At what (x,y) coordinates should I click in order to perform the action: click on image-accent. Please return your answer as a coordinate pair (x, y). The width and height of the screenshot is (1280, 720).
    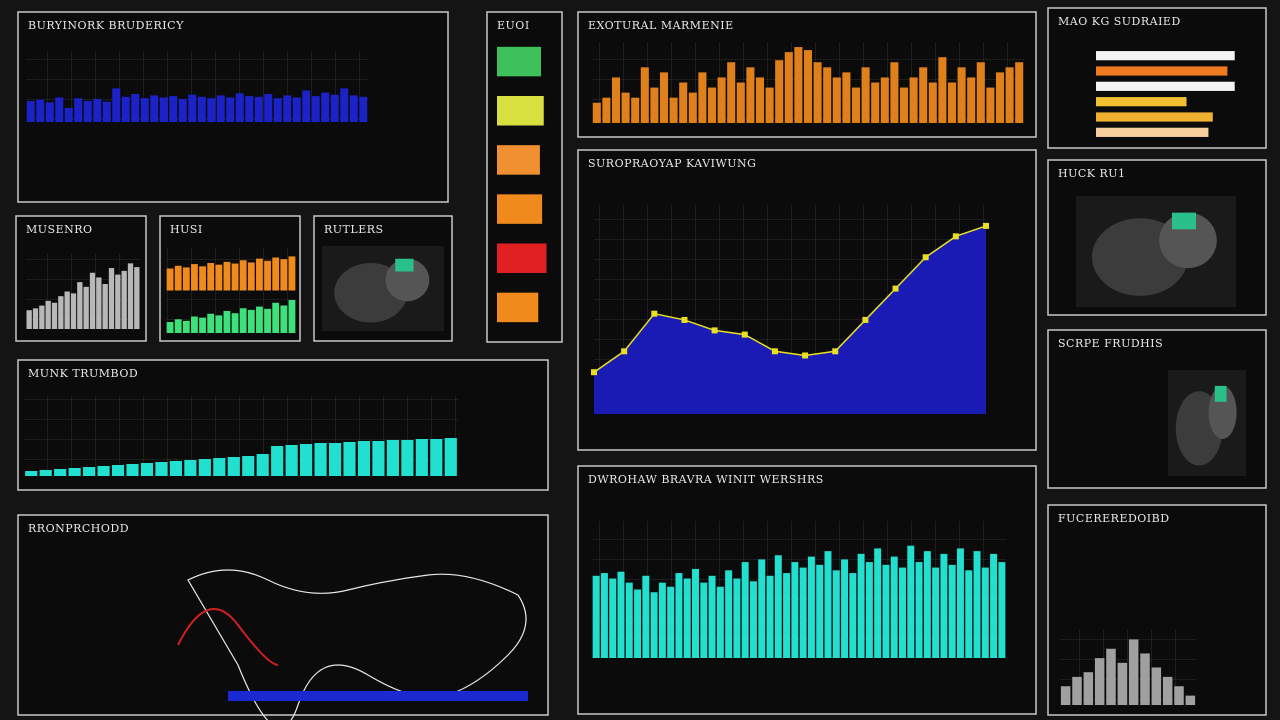
    Looking at the image, I should click on (404, 265).